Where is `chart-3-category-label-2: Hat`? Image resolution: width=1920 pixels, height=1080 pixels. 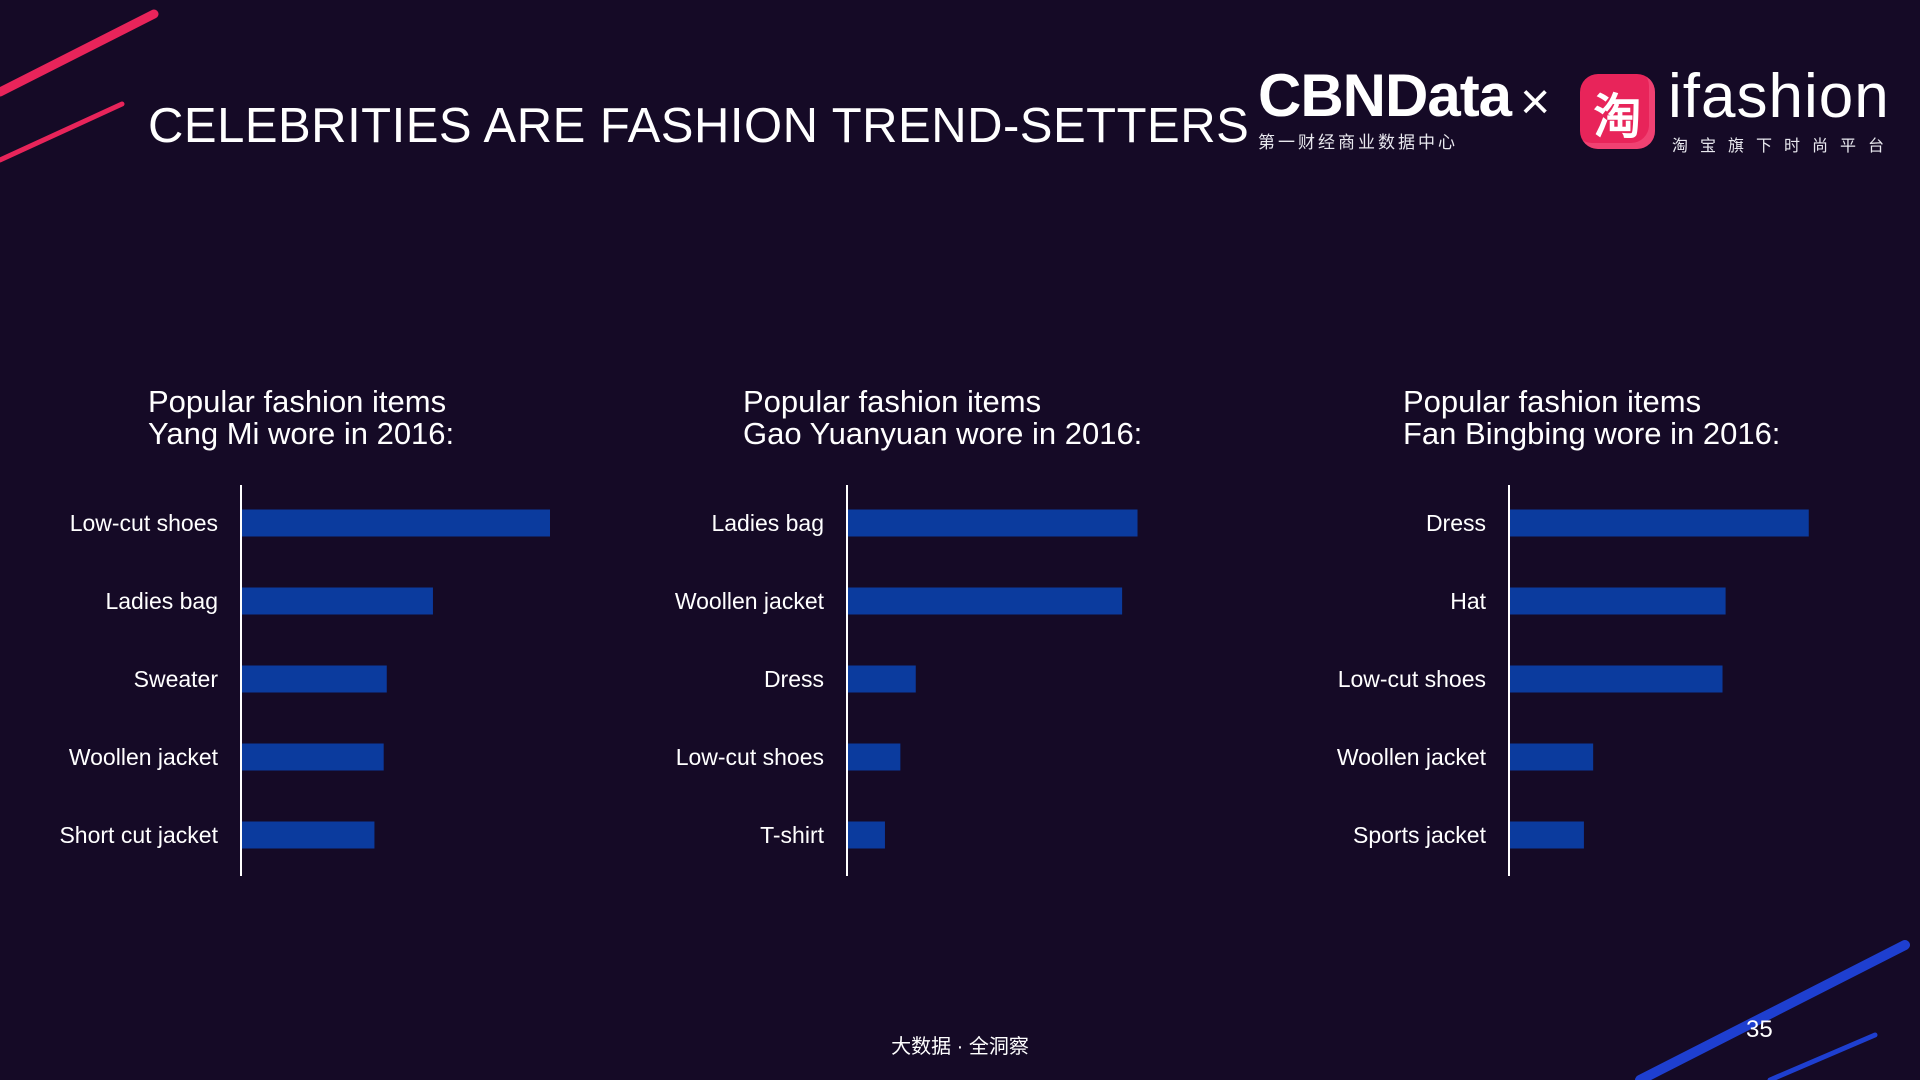 chart-3-category-label-2: Hat is located at coordinates (1468, 601).